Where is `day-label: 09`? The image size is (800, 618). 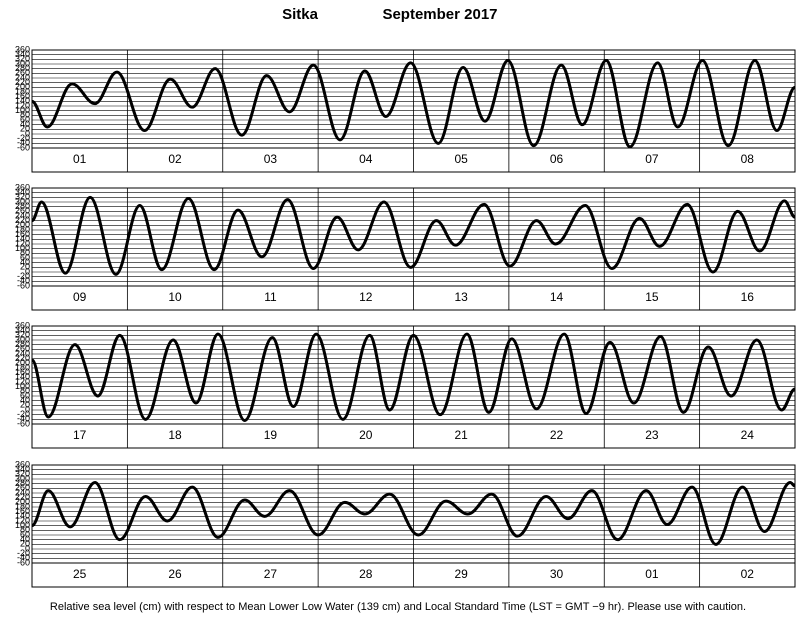
day-label: 09 is located at coordinates (80, 297).